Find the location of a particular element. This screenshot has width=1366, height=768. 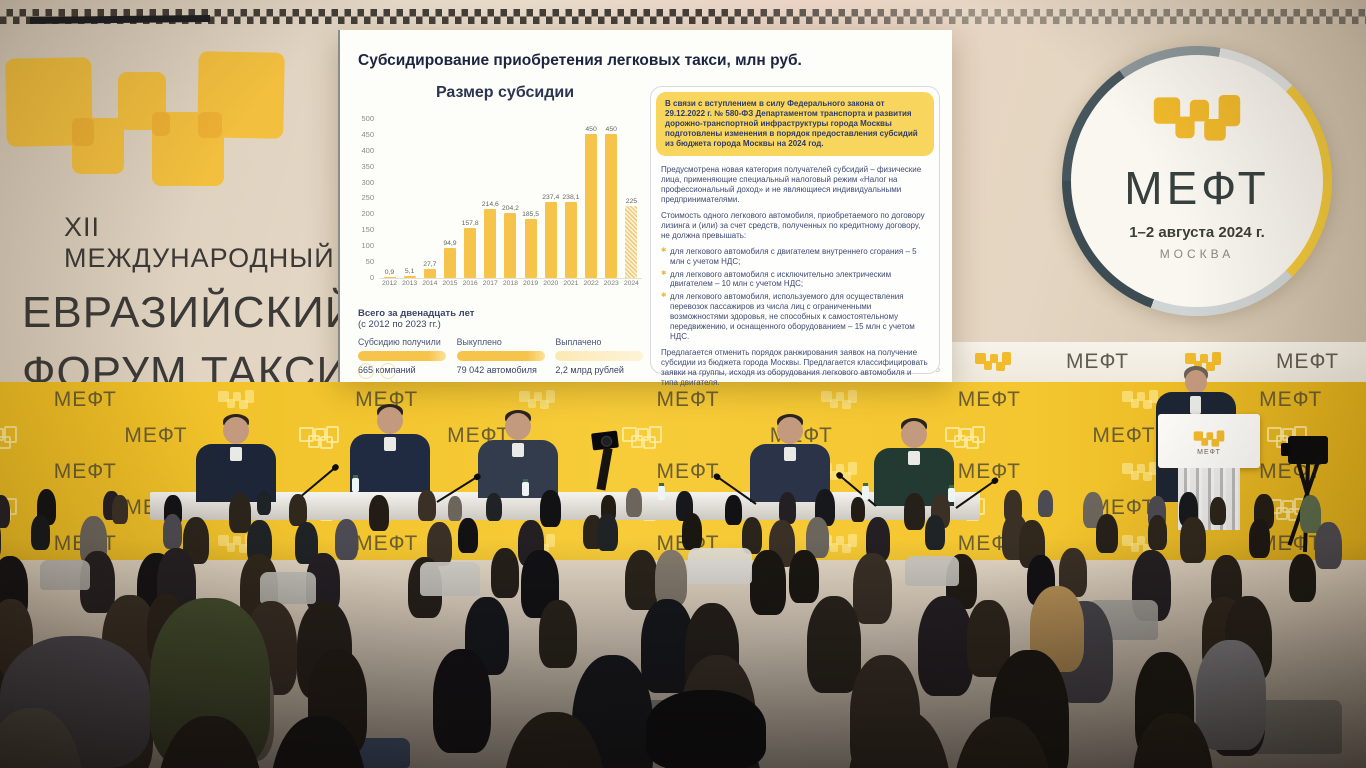

y-tick-label: 350 is located at coordinates (367, 166).